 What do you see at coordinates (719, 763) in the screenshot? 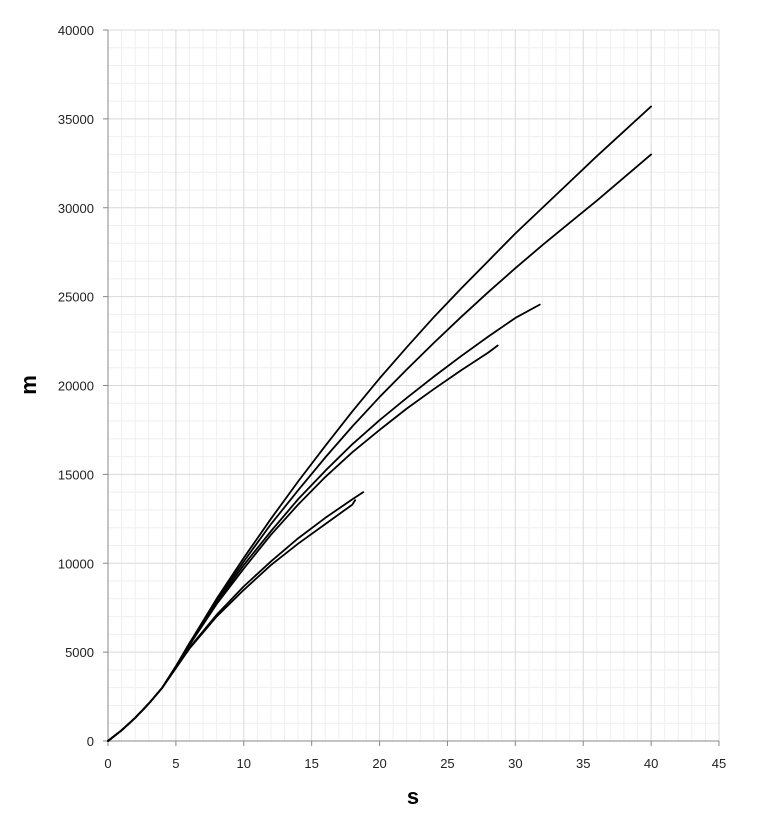
I see `x-tick-label: 45` at bounding box center [719, 763].